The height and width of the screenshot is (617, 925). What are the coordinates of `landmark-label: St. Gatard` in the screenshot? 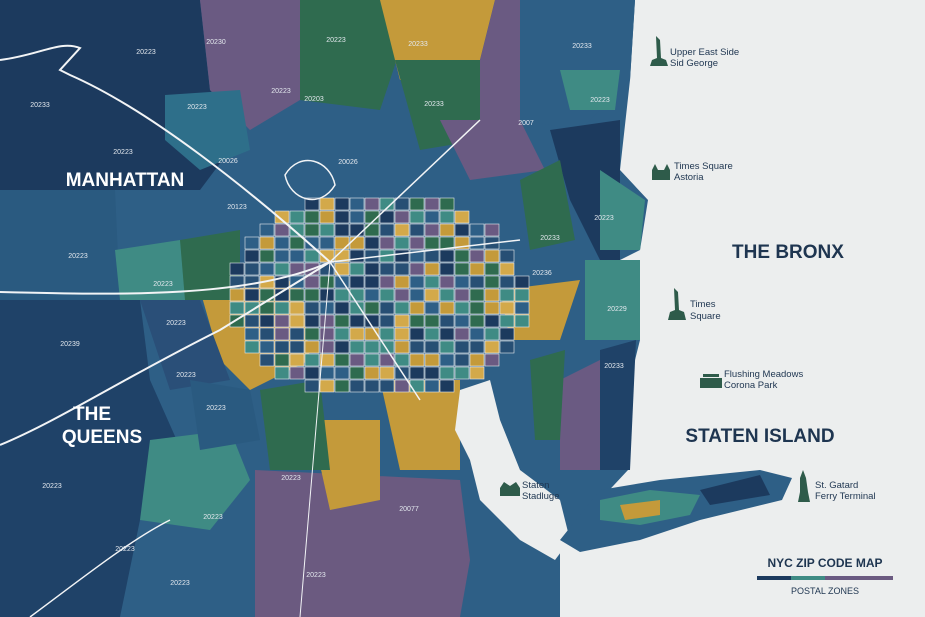 It's located at (836, 485).